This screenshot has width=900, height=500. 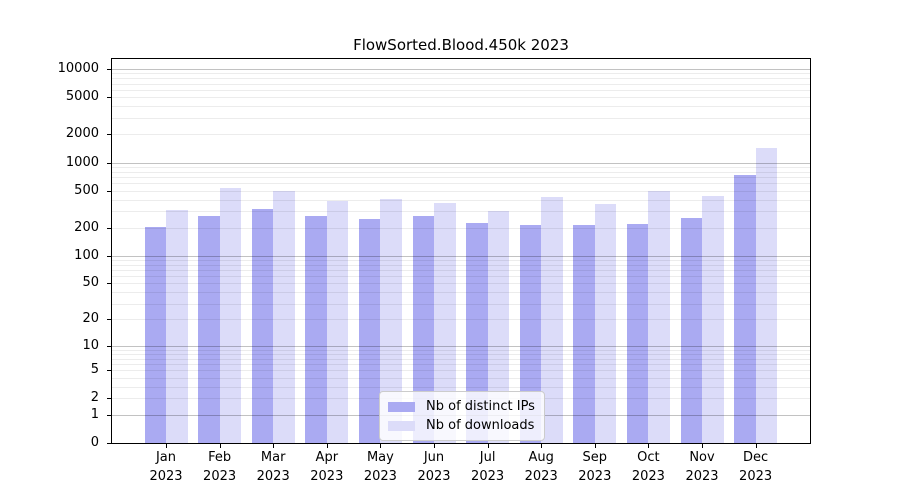 I want to click on x-tick-label-dec: Dec 2023, so click(x=756, y=467).